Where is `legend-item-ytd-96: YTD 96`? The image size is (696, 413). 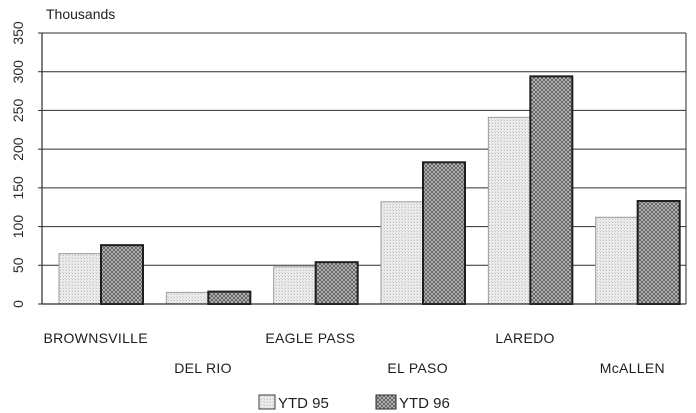 legend-item-ytd-96: YTD 96 is located at coordinates (412, 403).